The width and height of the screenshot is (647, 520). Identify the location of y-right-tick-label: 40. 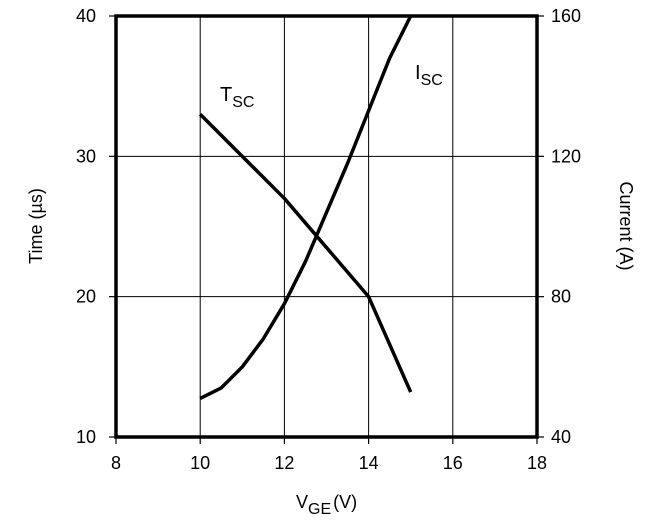
(561, 437).